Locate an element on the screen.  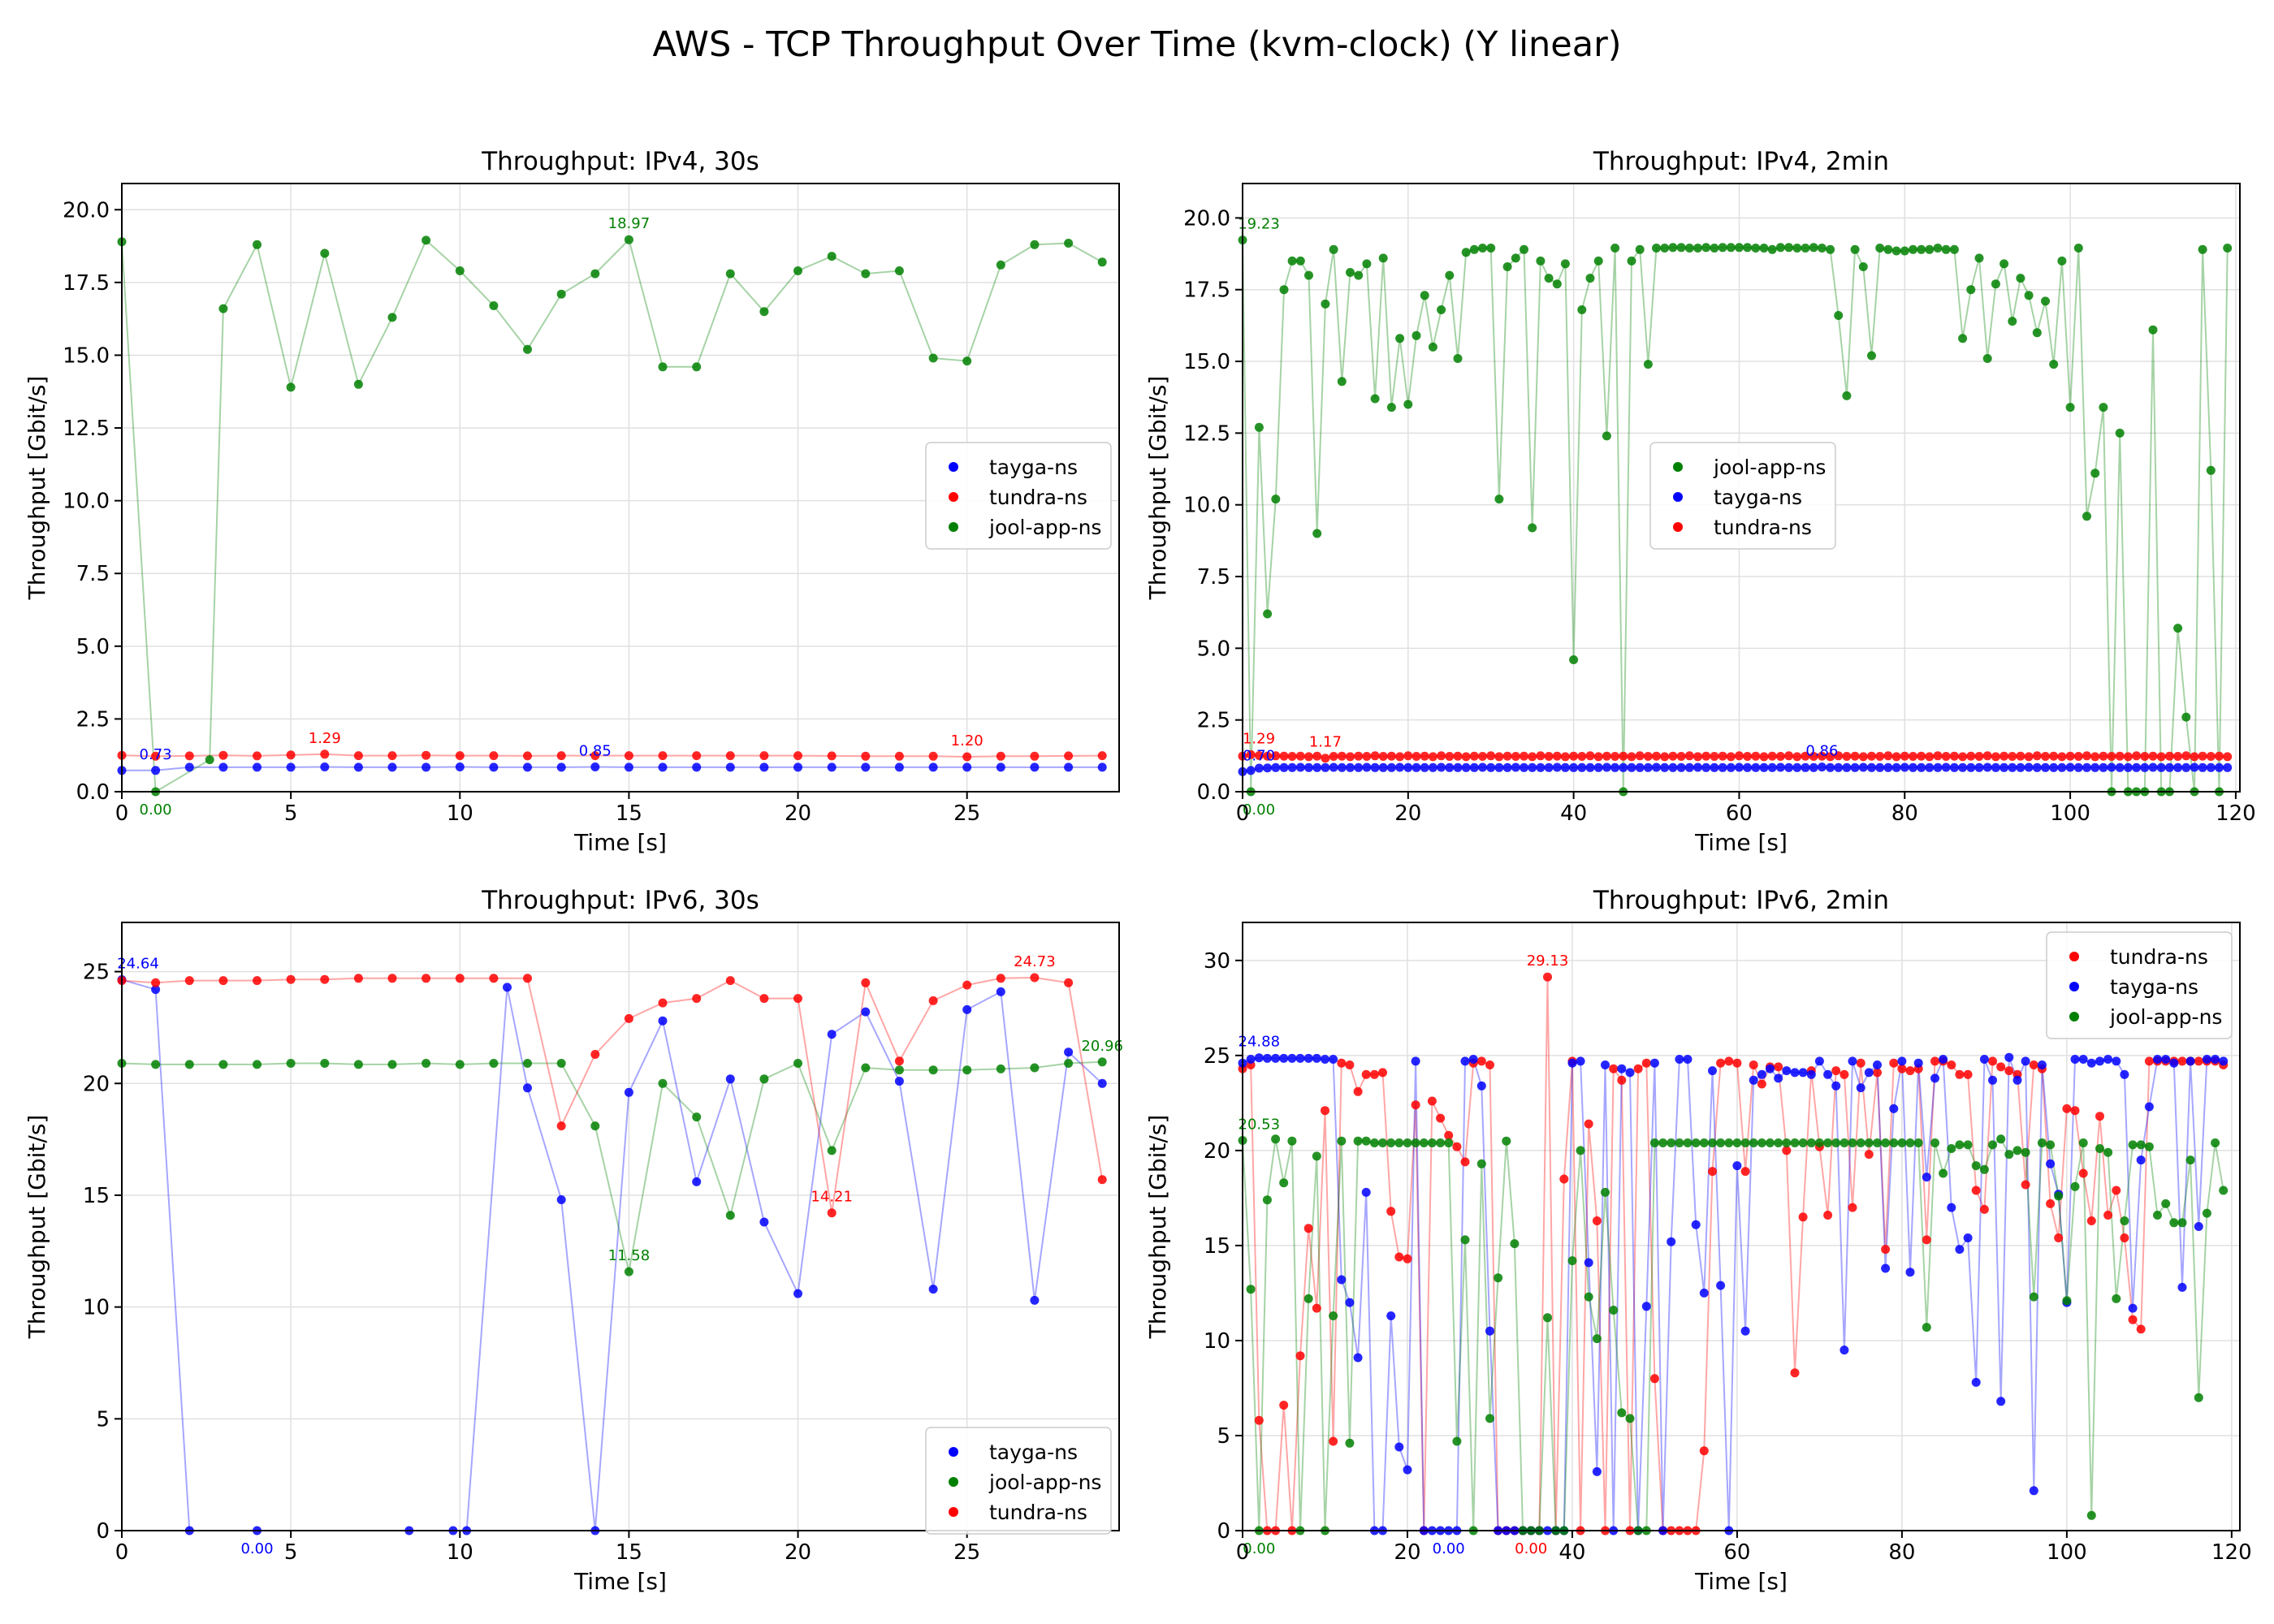
legend-marker-tayga-ns is located at coordinates (954, 467).